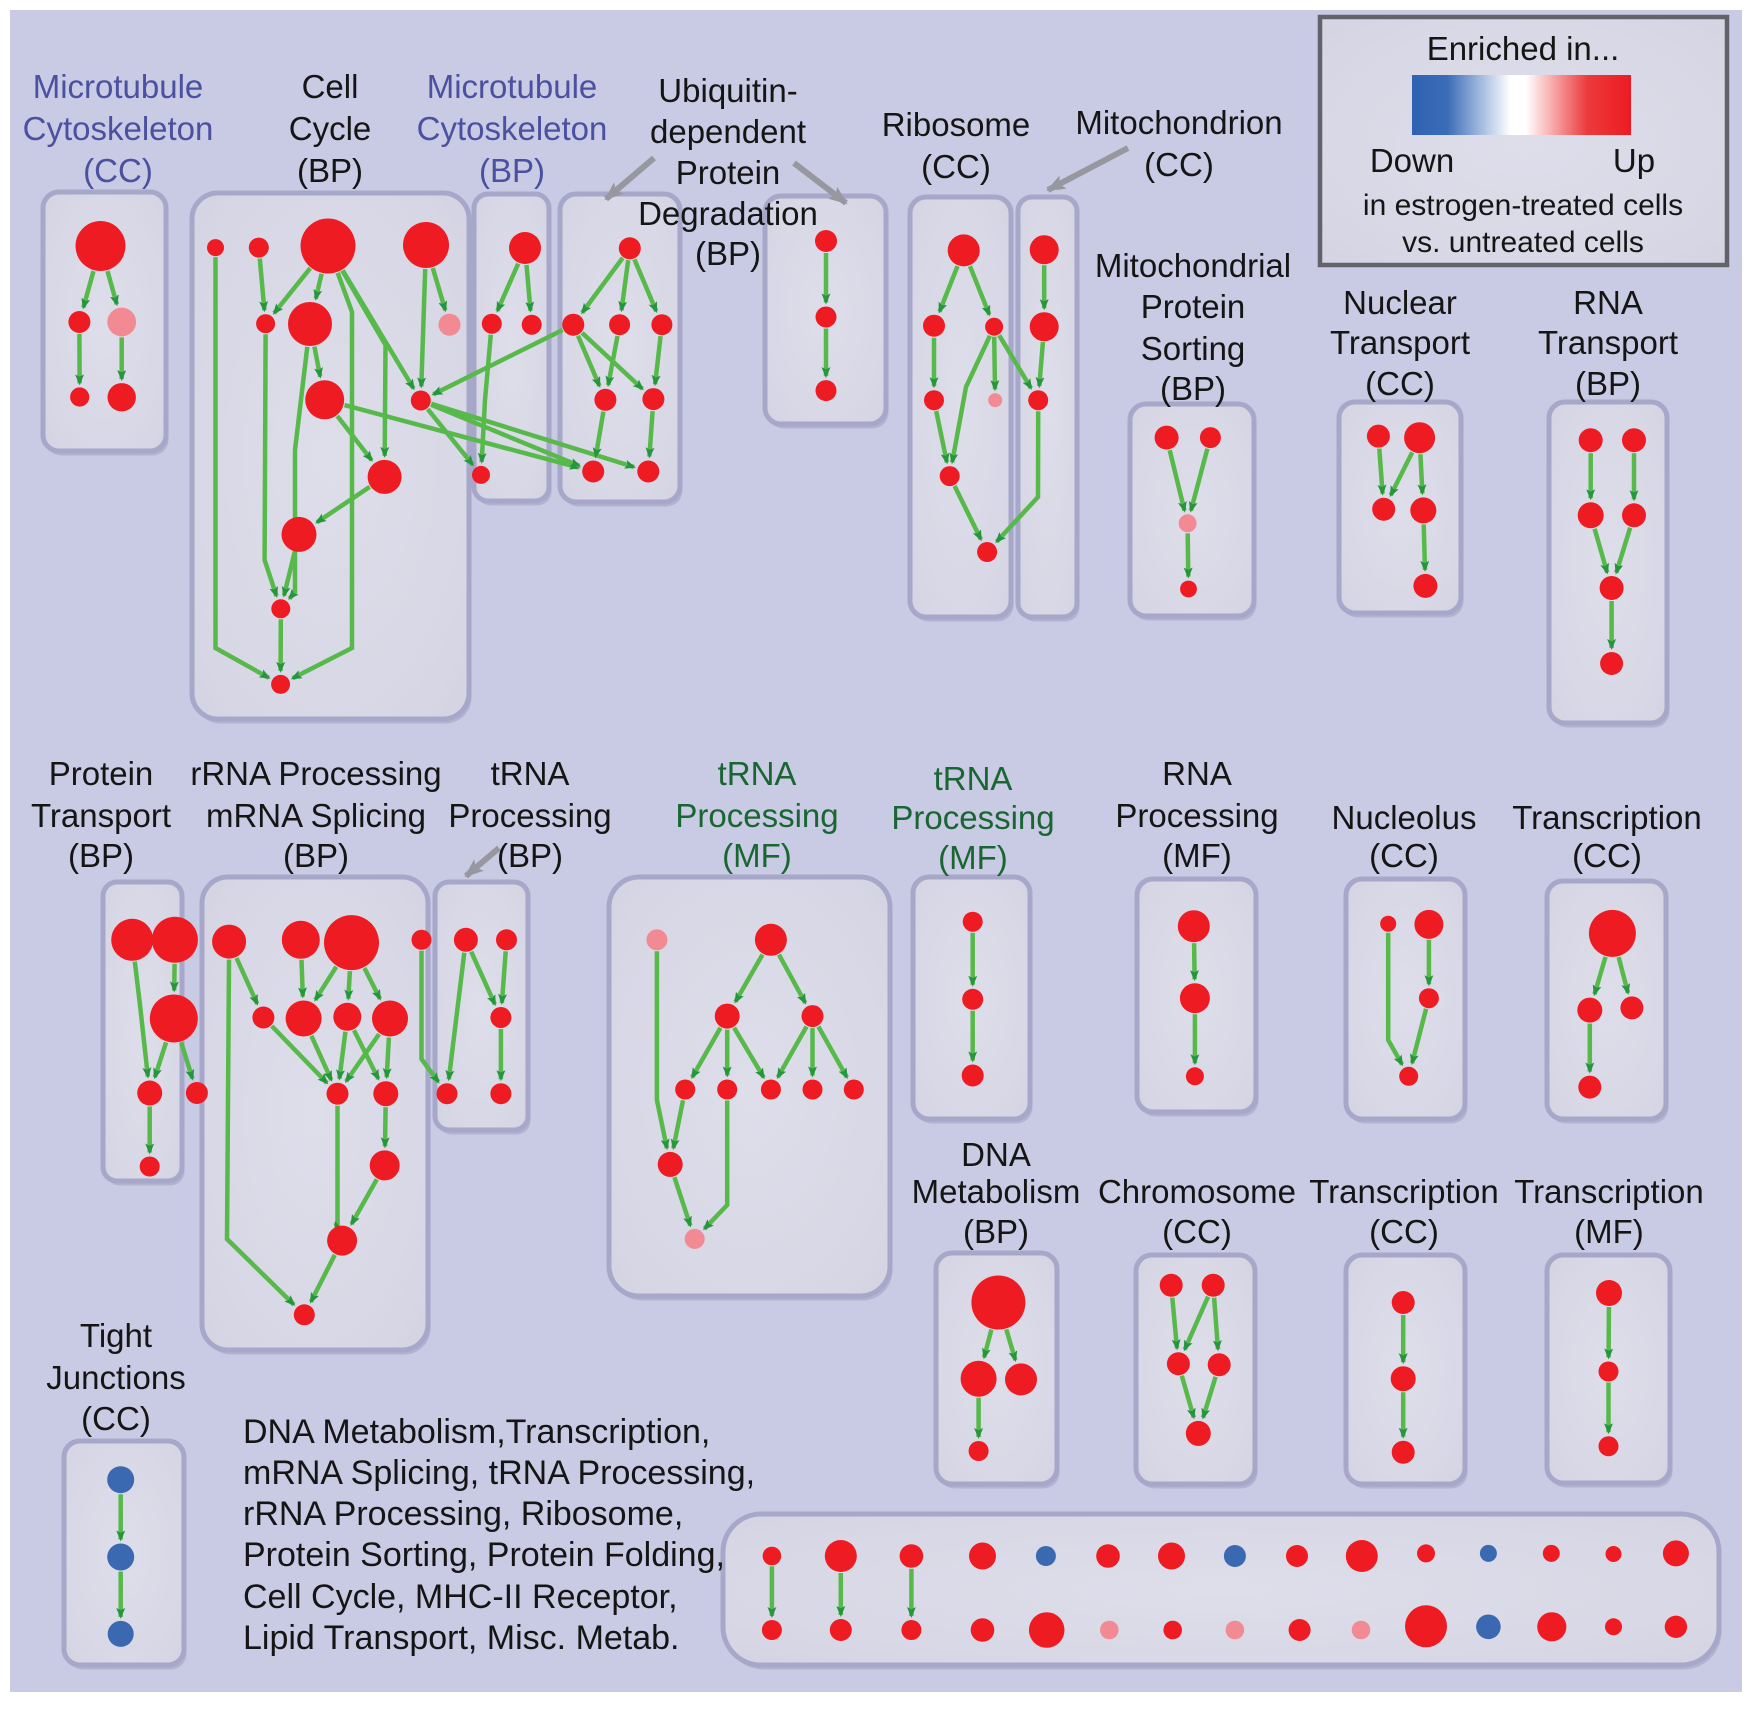 The image size is (1750, 1715). I want to click on svg-text: Cycle, so click(330, 128).